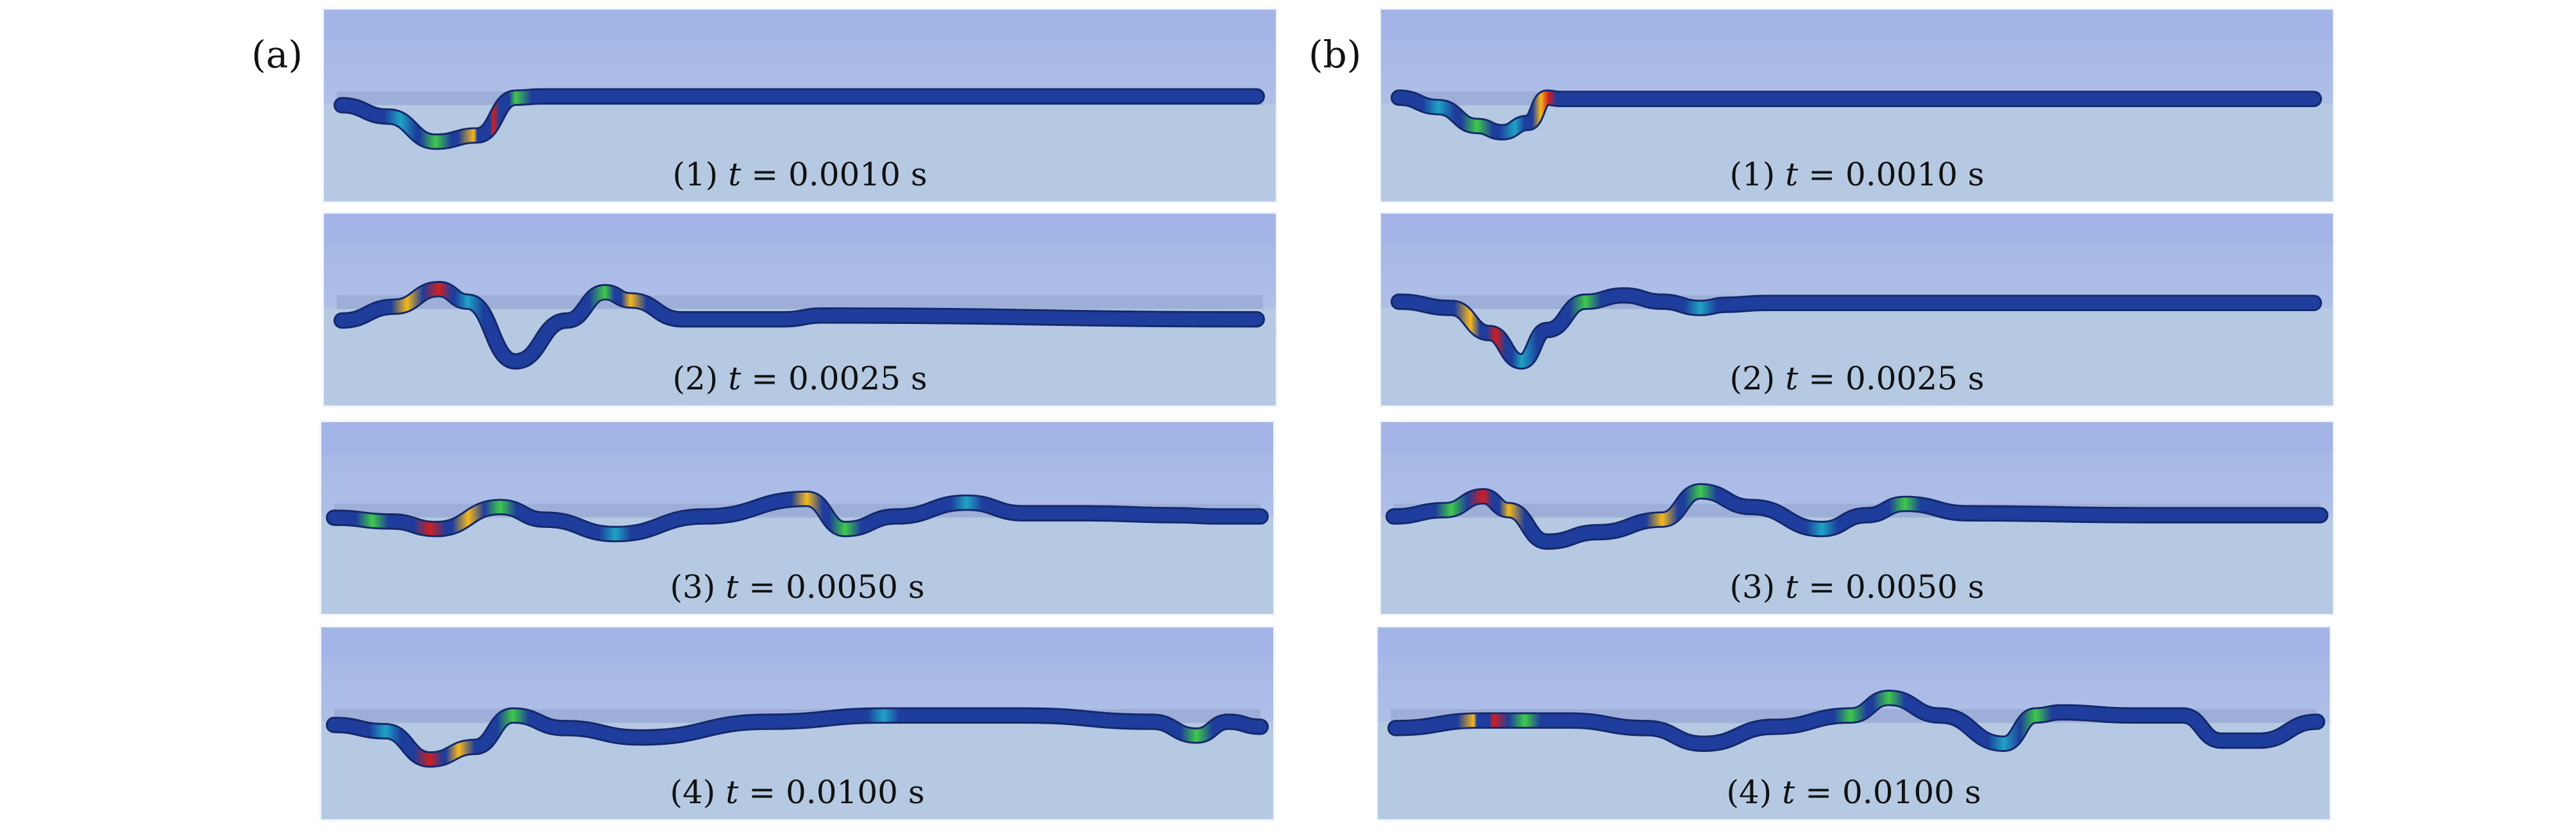 This screenshot has height=834, width=2576. I want to click on panel-b-4: (4) t = 0.0100 s, so click(1854, 723).